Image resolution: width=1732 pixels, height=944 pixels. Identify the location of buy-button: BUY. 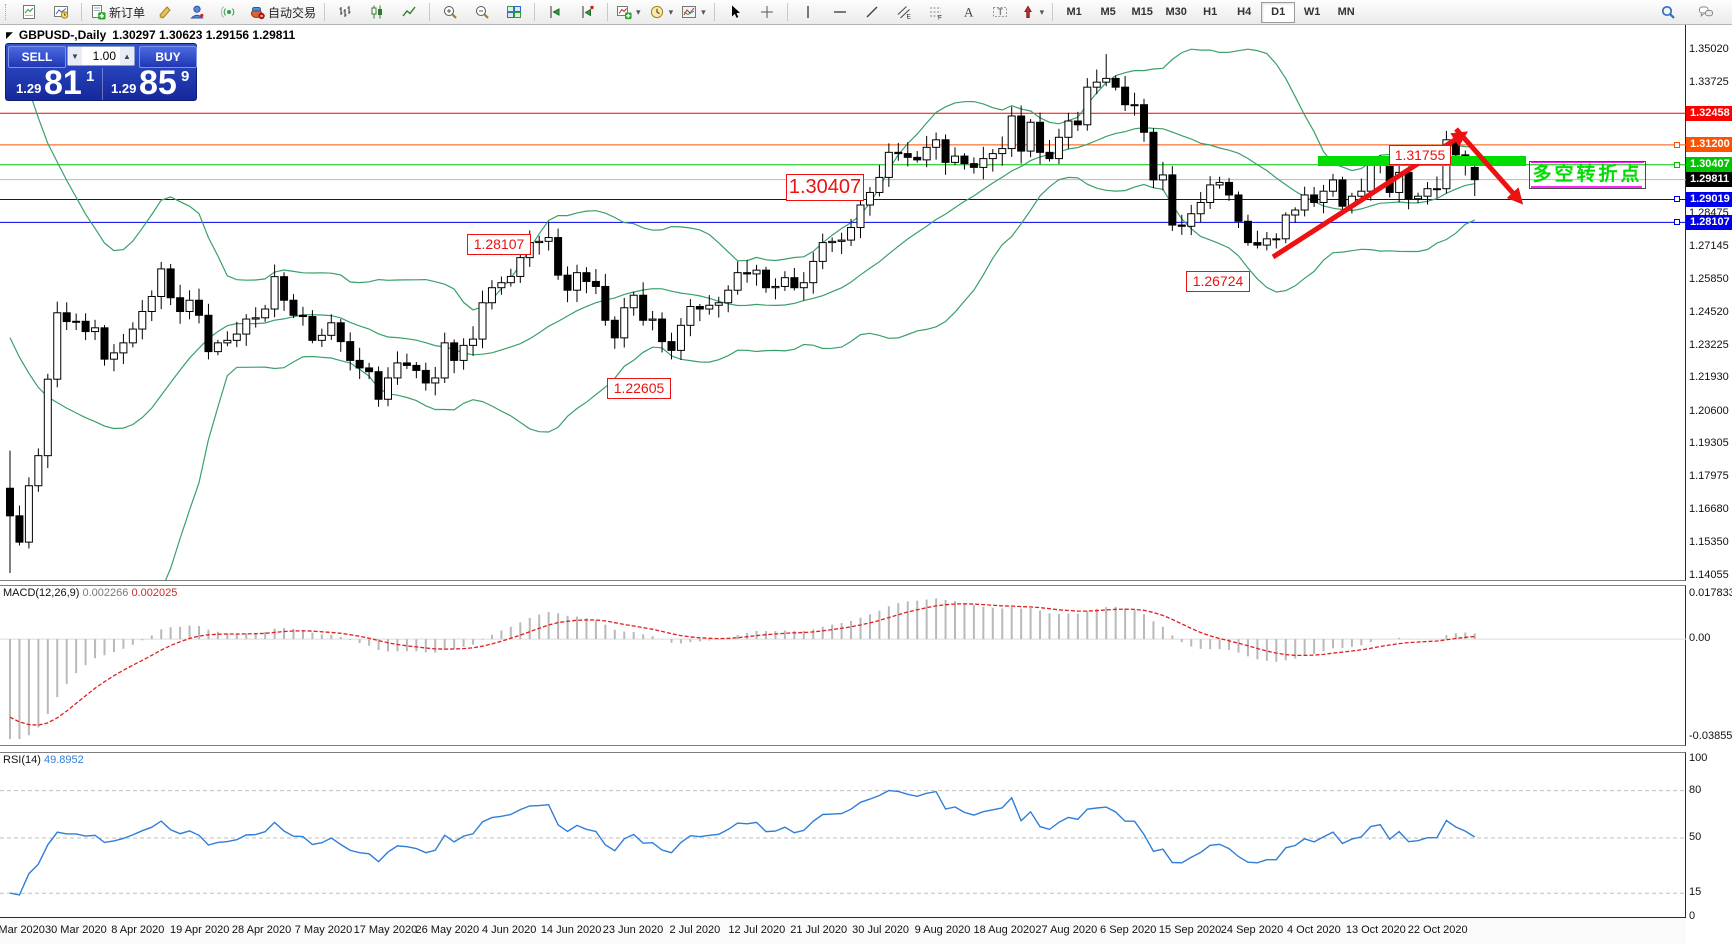
(168, 57).